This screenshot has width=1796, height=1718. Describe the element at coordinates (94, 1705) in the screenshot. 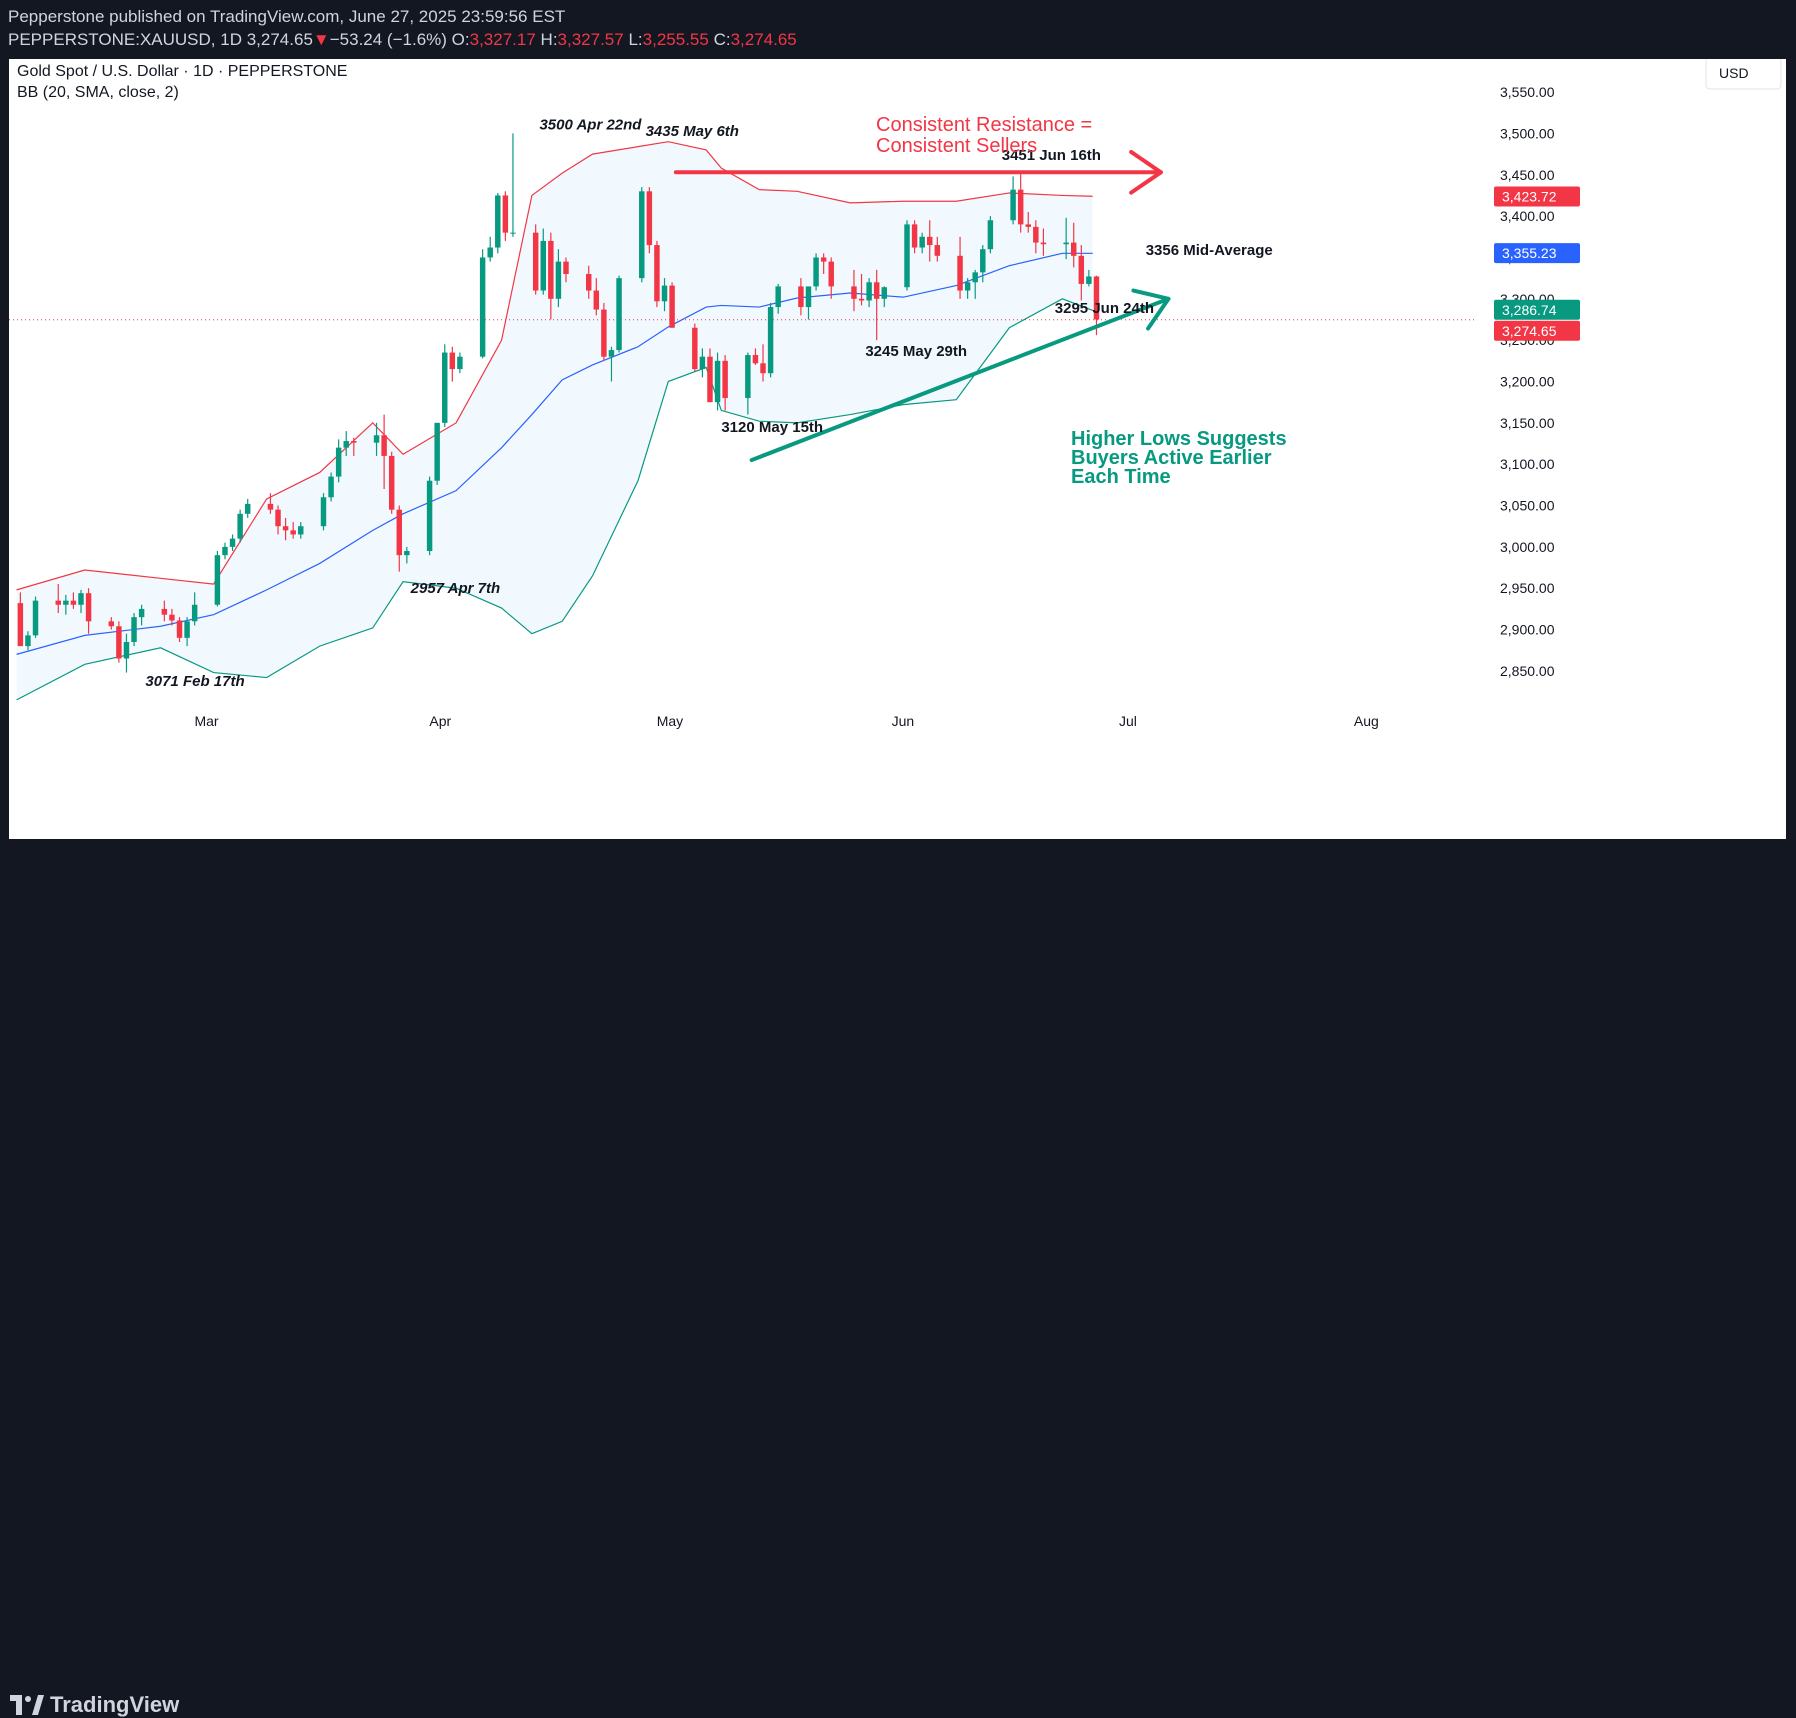

I see `tradingview-logo: TradingView` at that location.